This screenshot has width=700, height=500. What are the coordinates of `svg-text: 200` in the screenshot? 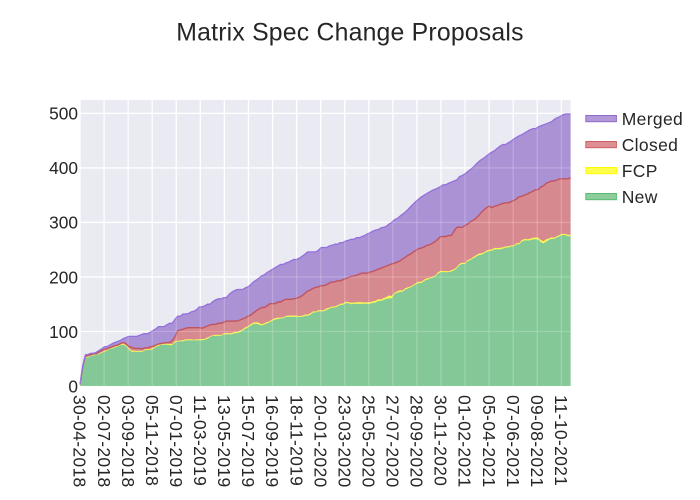 It's located at (63, 277).